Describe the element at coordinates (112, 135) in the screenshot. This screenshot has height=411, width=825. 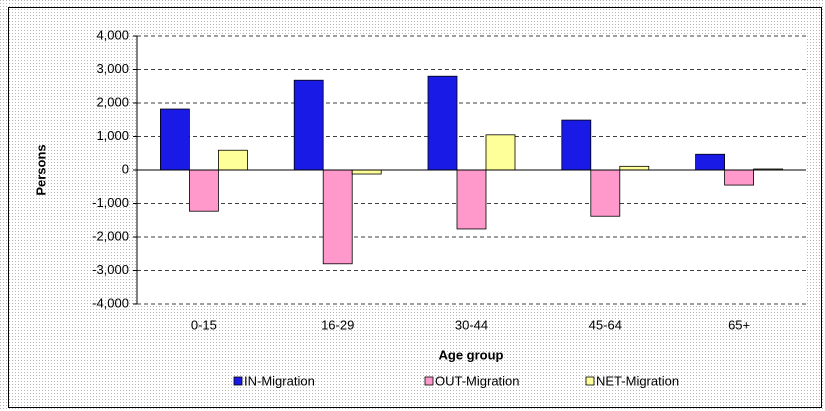
I see `y-tick-label: 1,000` at that location.